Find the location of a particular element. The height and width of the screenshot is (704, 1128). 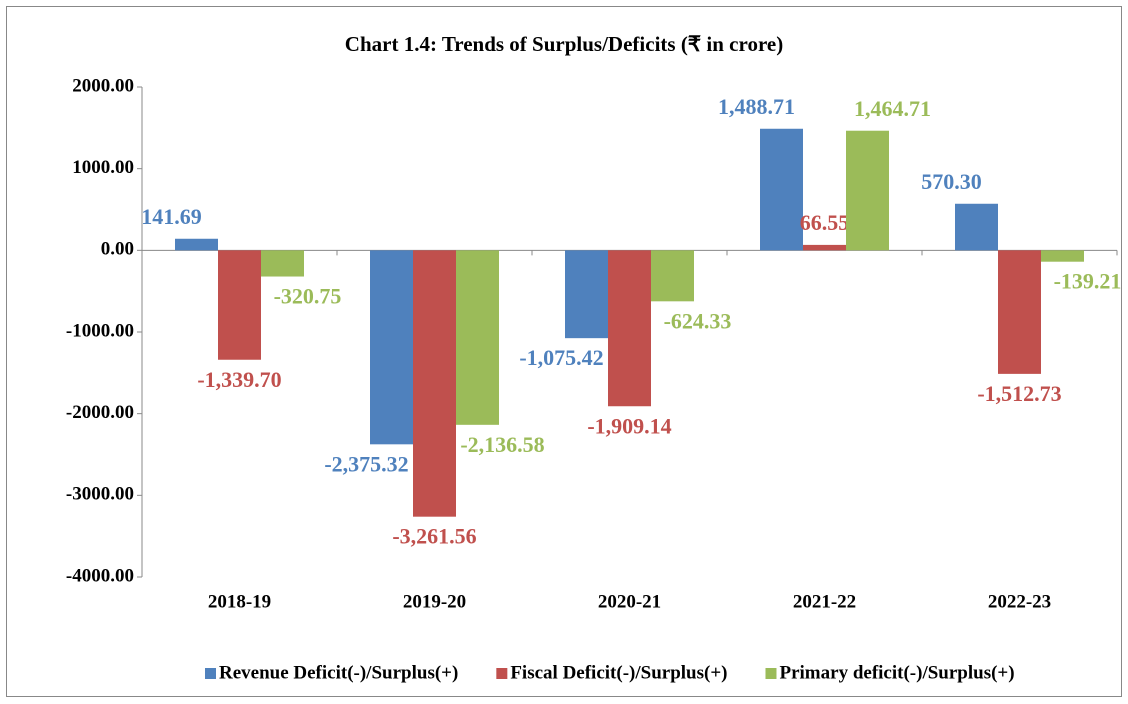

data-label: 1,488.71 is located at coordinates (756, 106).